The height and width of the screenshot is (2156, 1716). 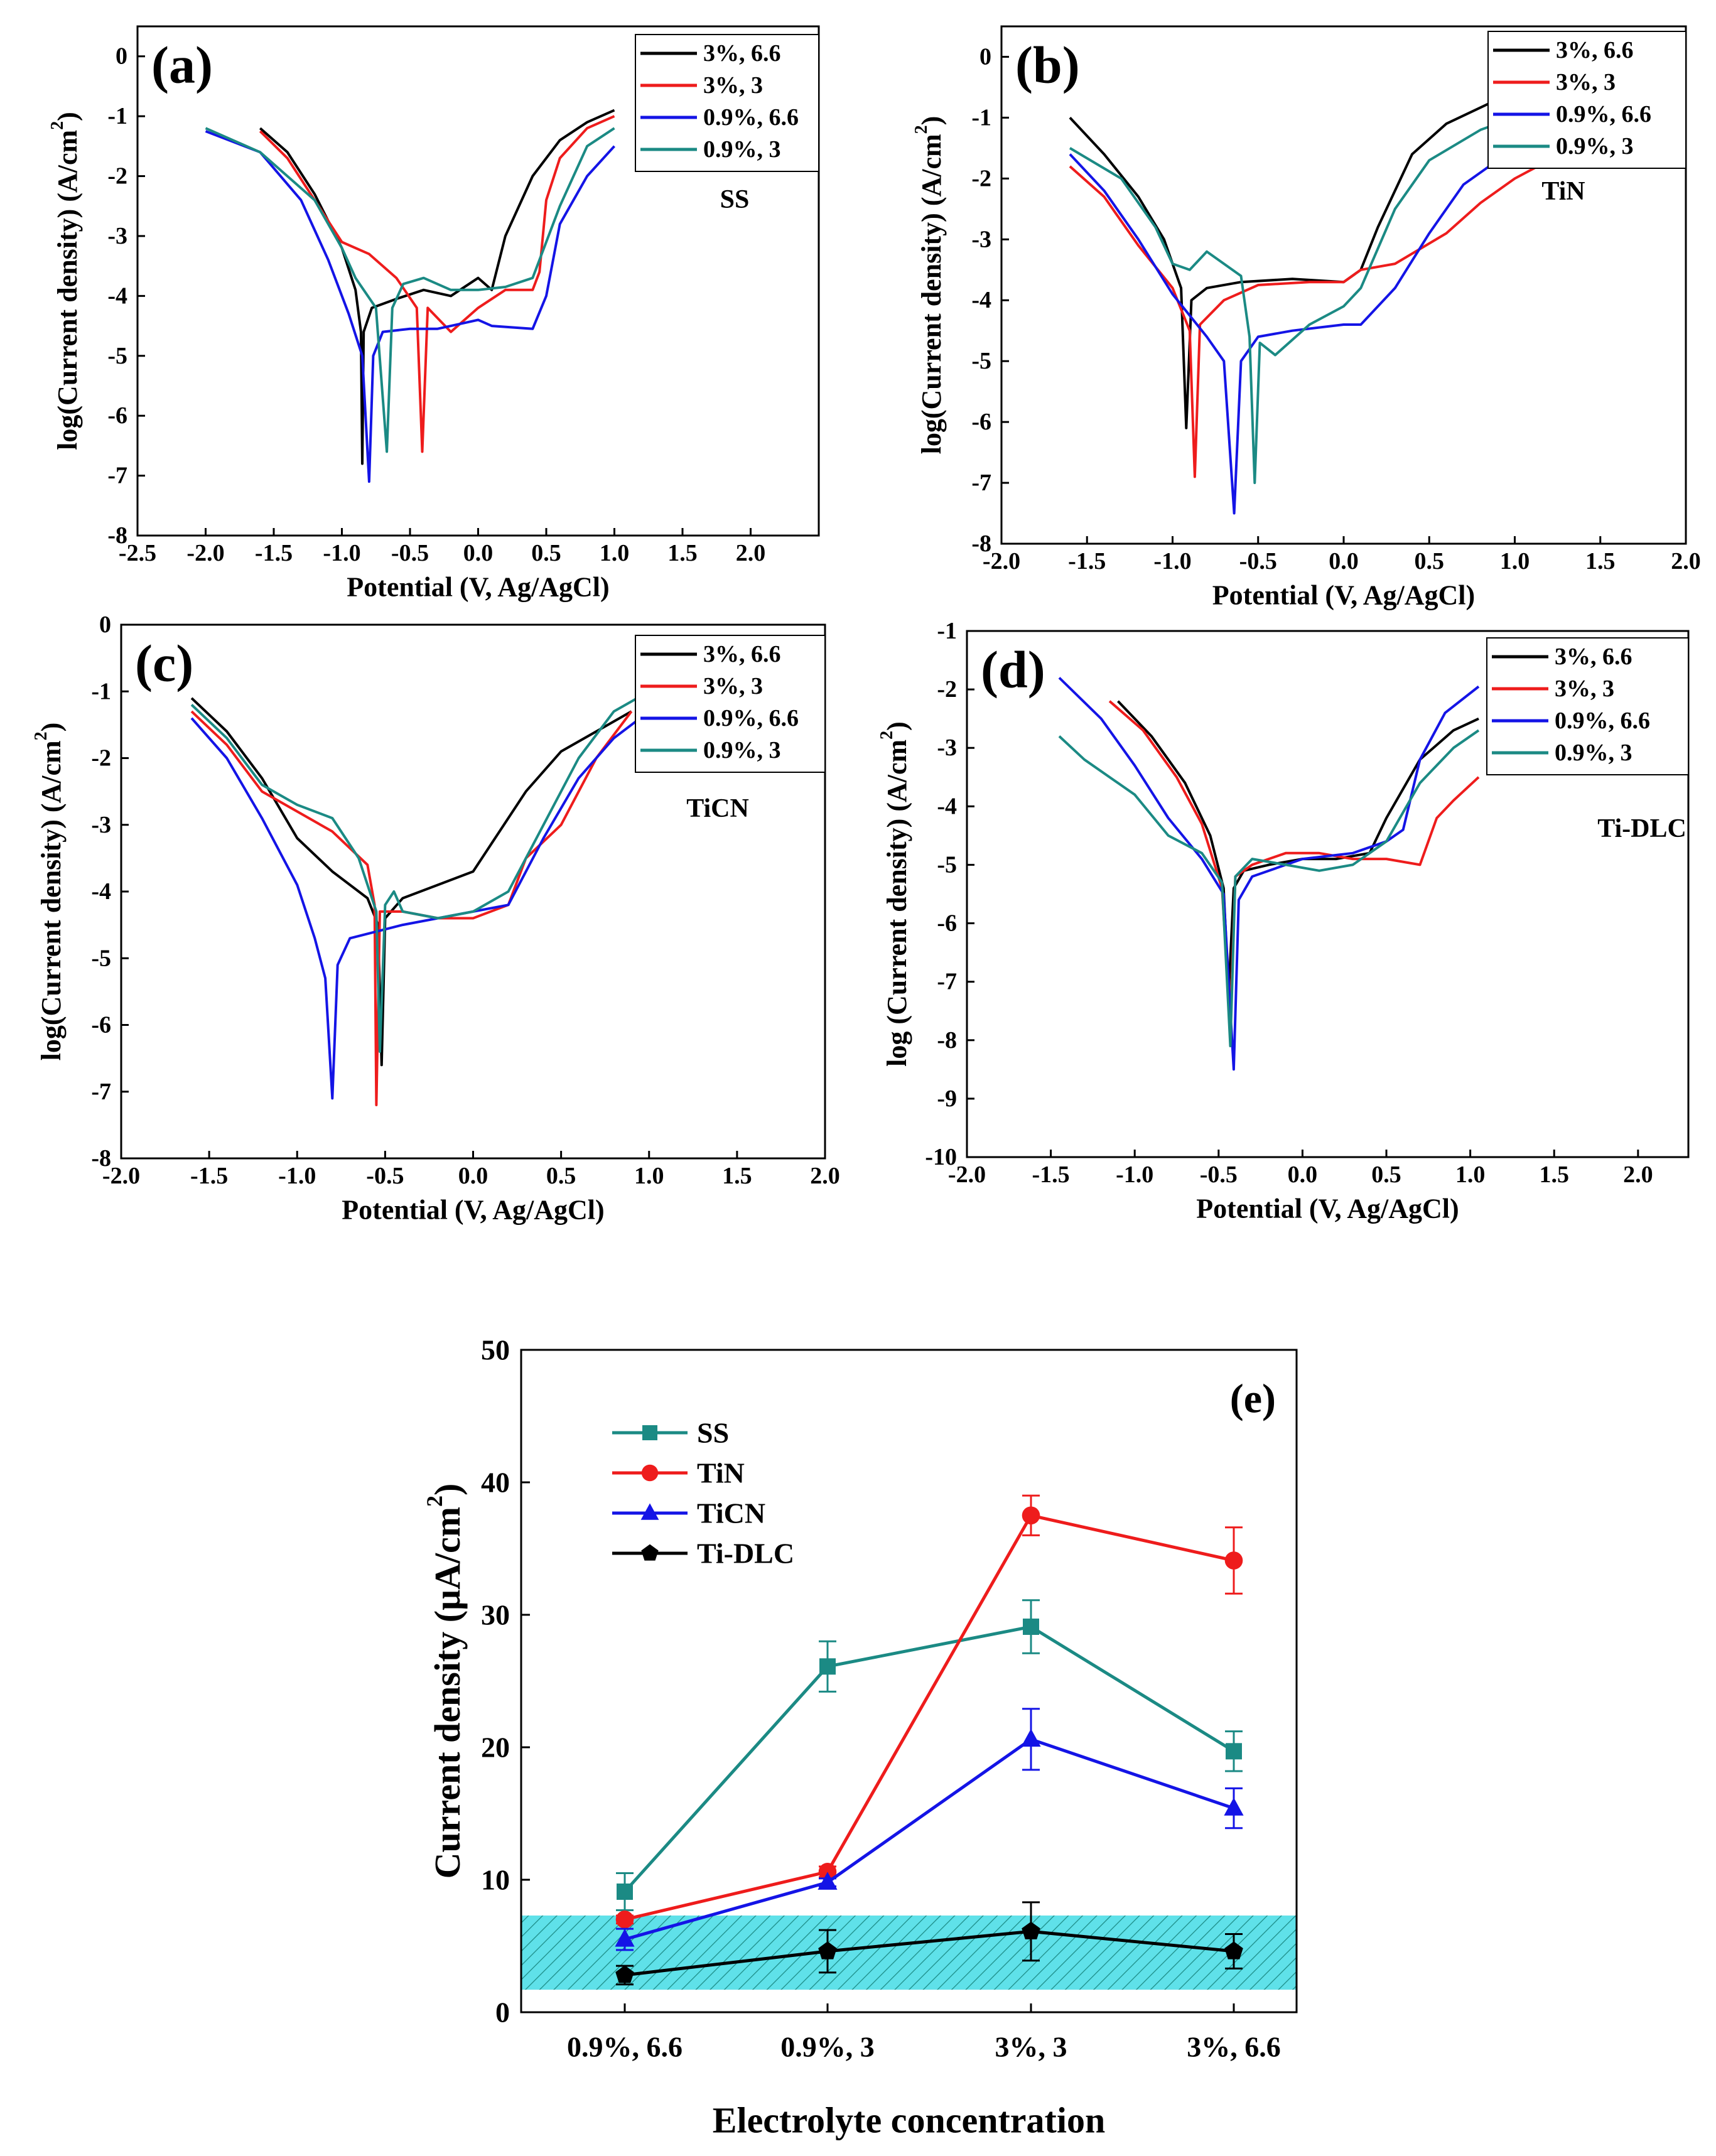 I want to click on y-tick-label: -2, so click(x=947, y=690).